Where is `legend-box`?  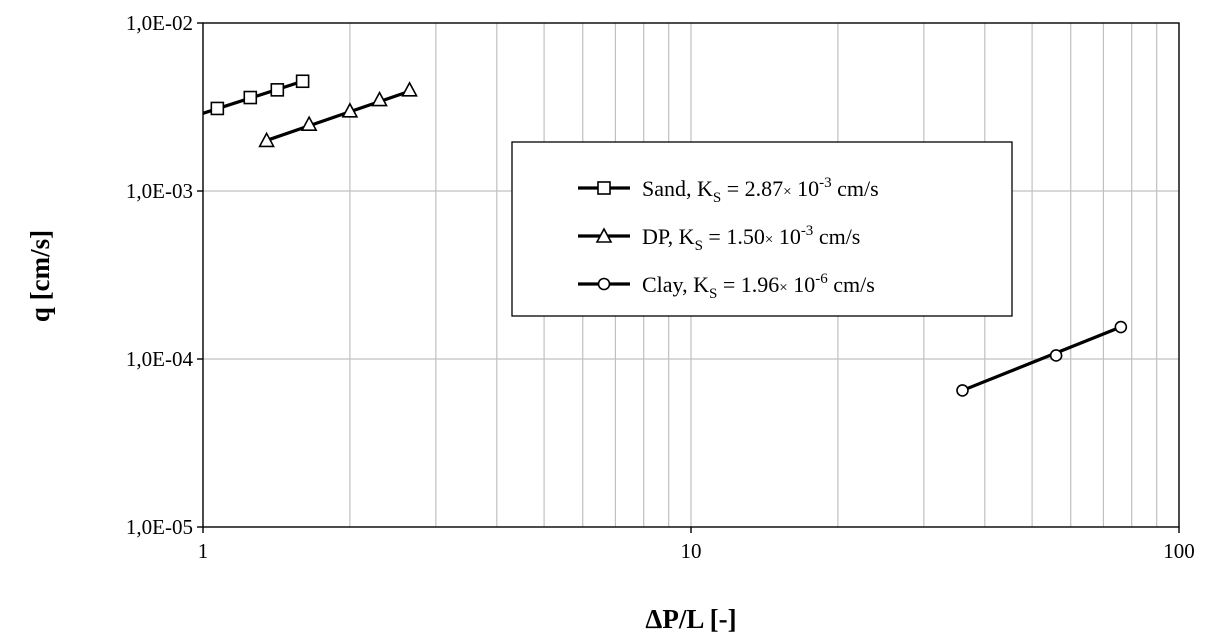 legend-box is located at coordinates (762, 229).